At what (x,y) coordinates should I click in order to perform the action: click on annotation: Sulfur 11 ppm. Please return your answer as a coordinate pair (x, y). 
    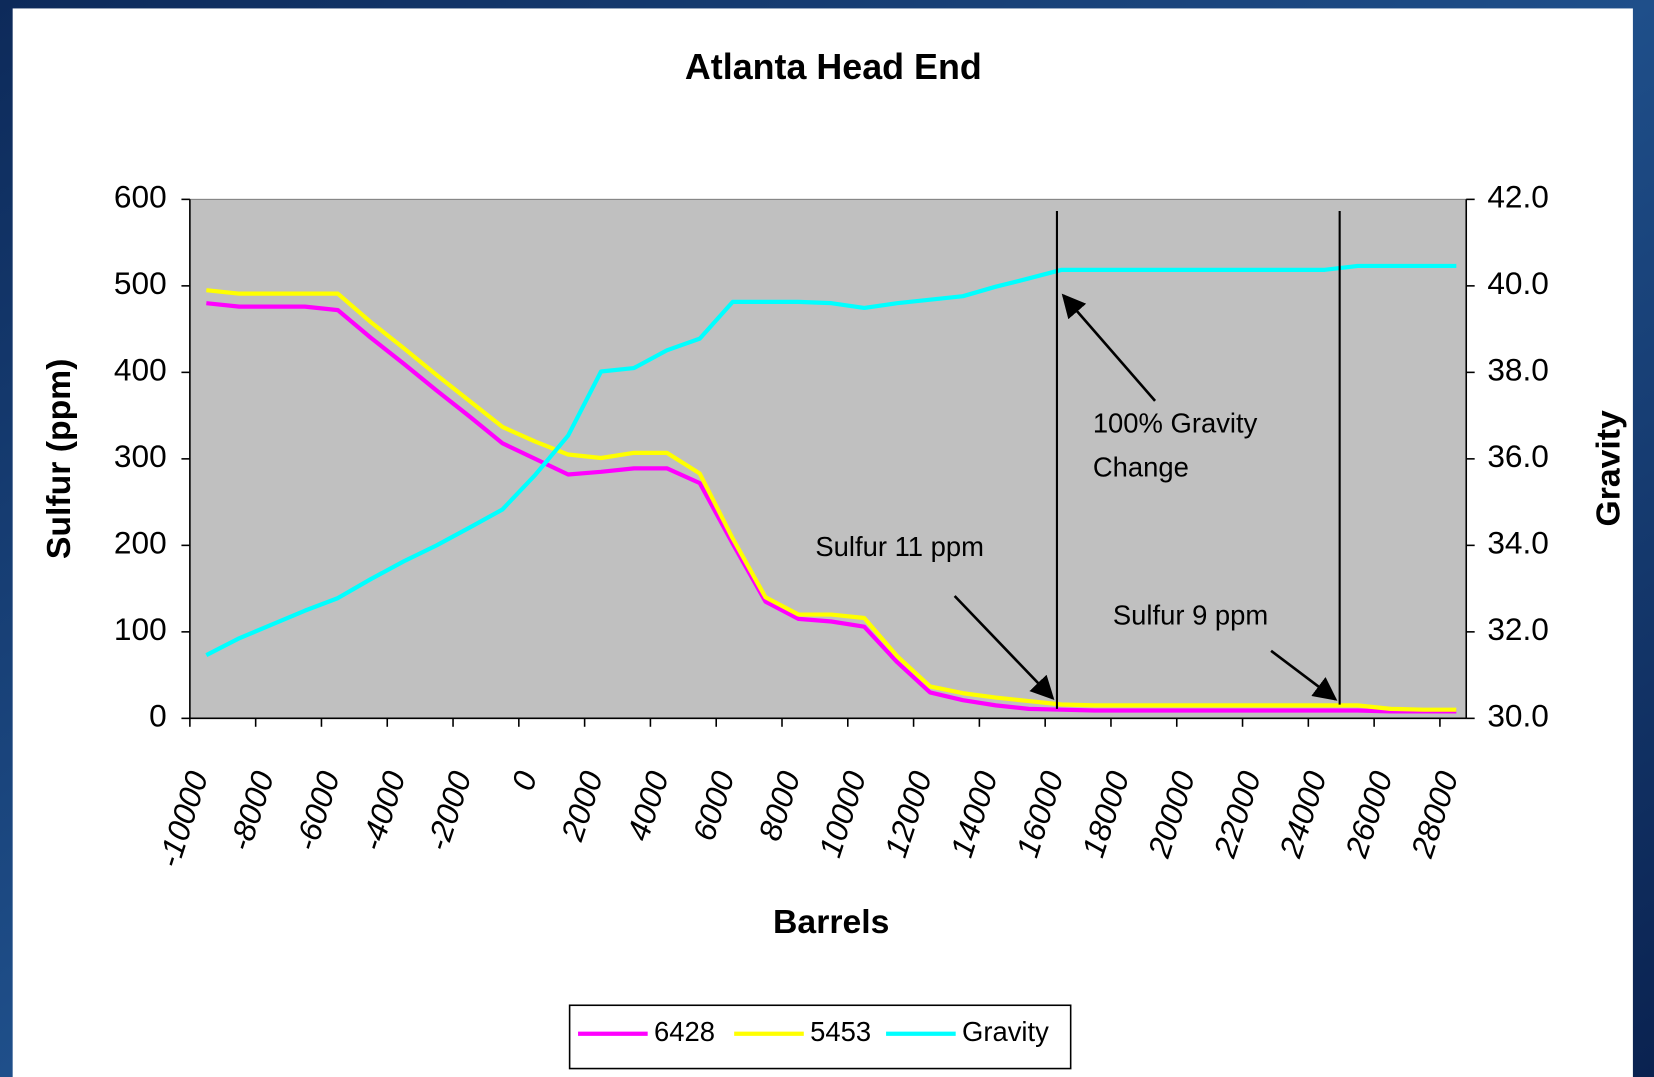
    Looking at the image, I should click on (899, 546).